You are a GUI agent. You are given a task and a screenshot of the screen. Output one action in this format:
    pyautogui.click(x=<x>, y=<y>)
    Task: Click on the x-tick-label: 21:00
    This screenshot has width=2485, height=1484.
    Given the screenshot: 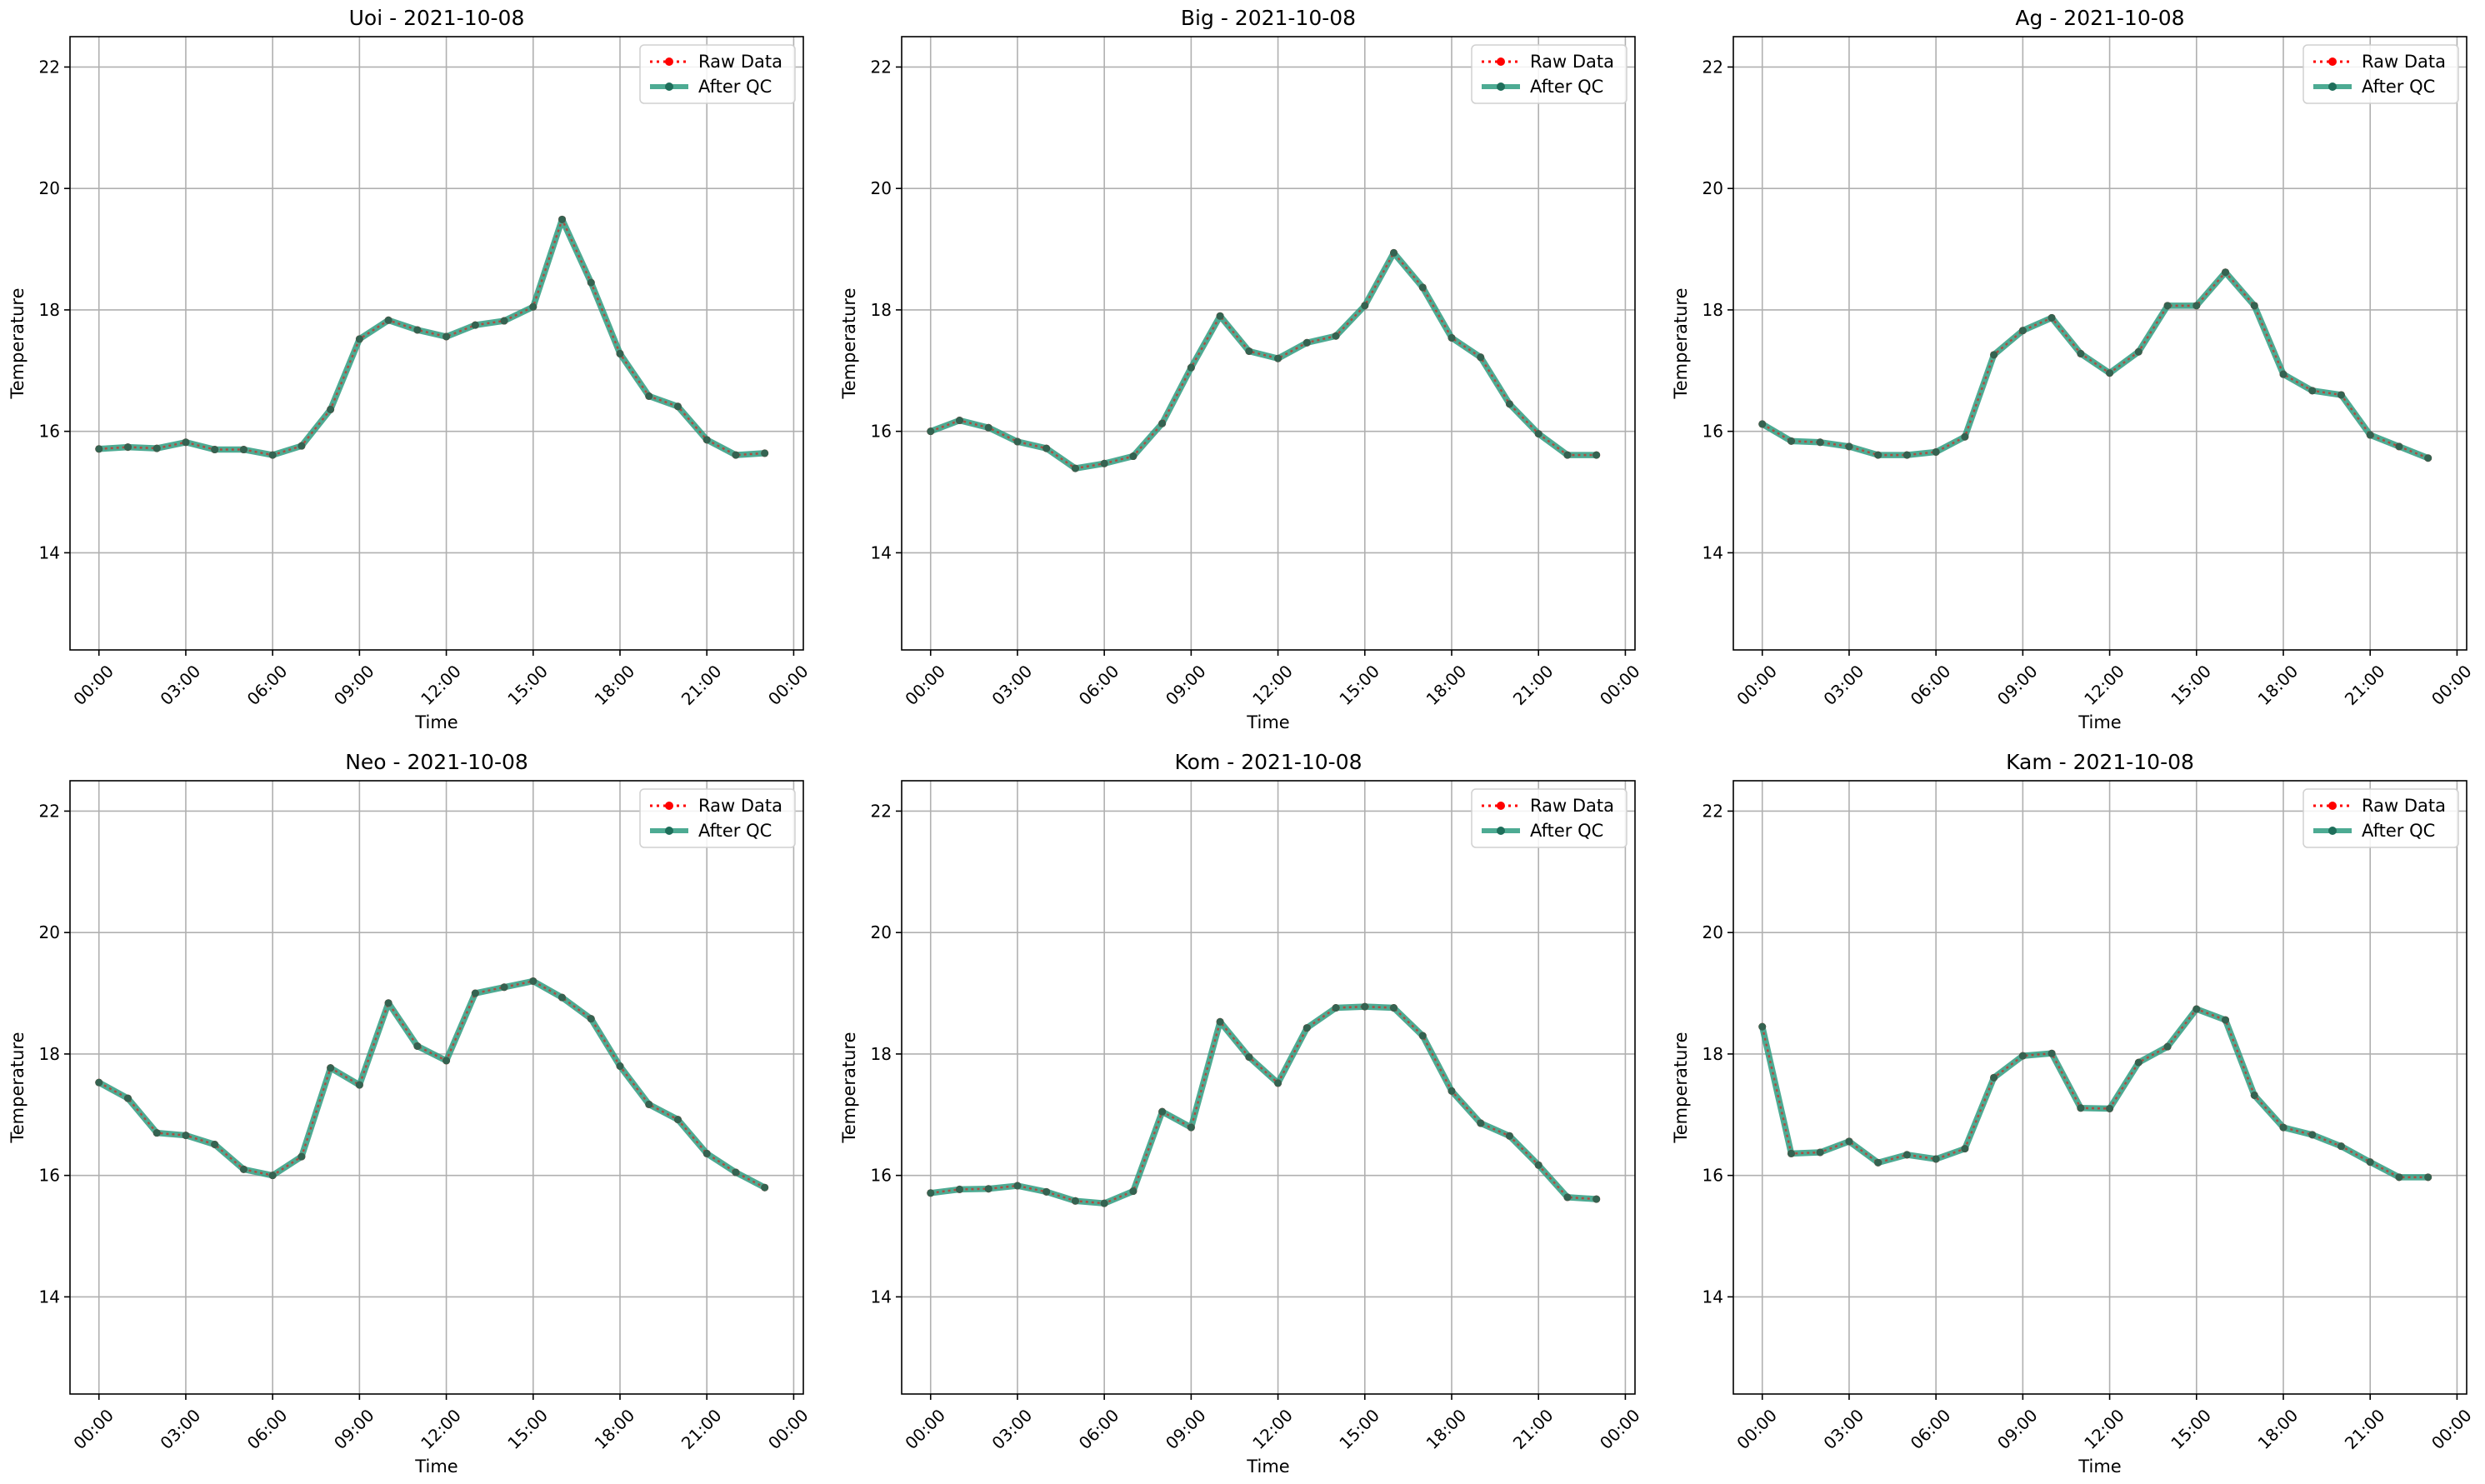 What is the action you would take?
    pyautogui.click(x=2365, y=1429)
    